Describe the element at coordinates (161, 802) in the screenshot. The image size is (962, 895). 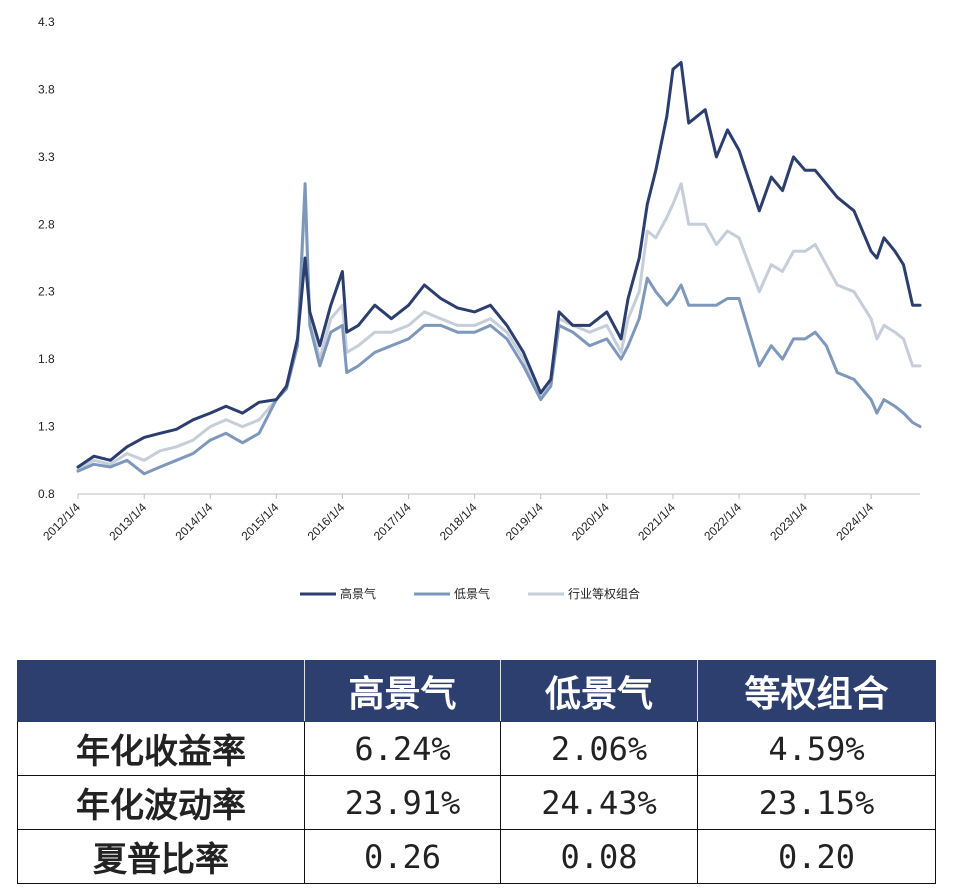
I see `row-label: 年化波动率` at that location.